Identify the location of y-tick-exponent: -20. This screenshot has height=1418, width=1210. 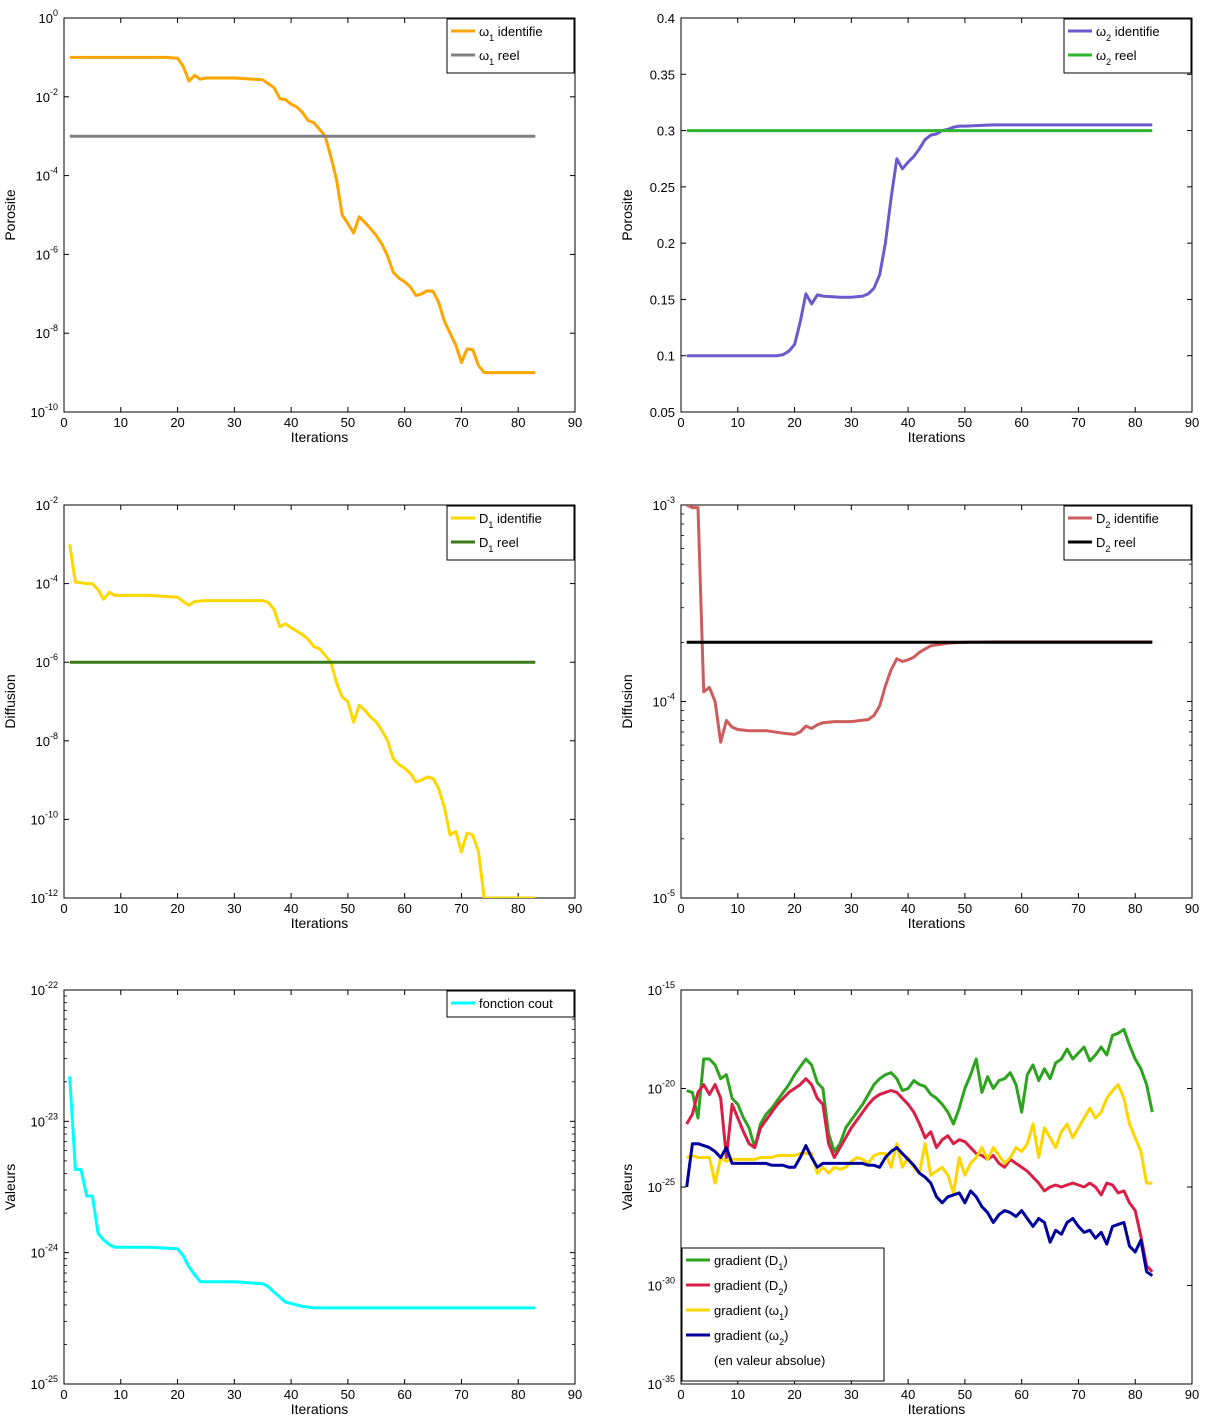
(668, 1084).